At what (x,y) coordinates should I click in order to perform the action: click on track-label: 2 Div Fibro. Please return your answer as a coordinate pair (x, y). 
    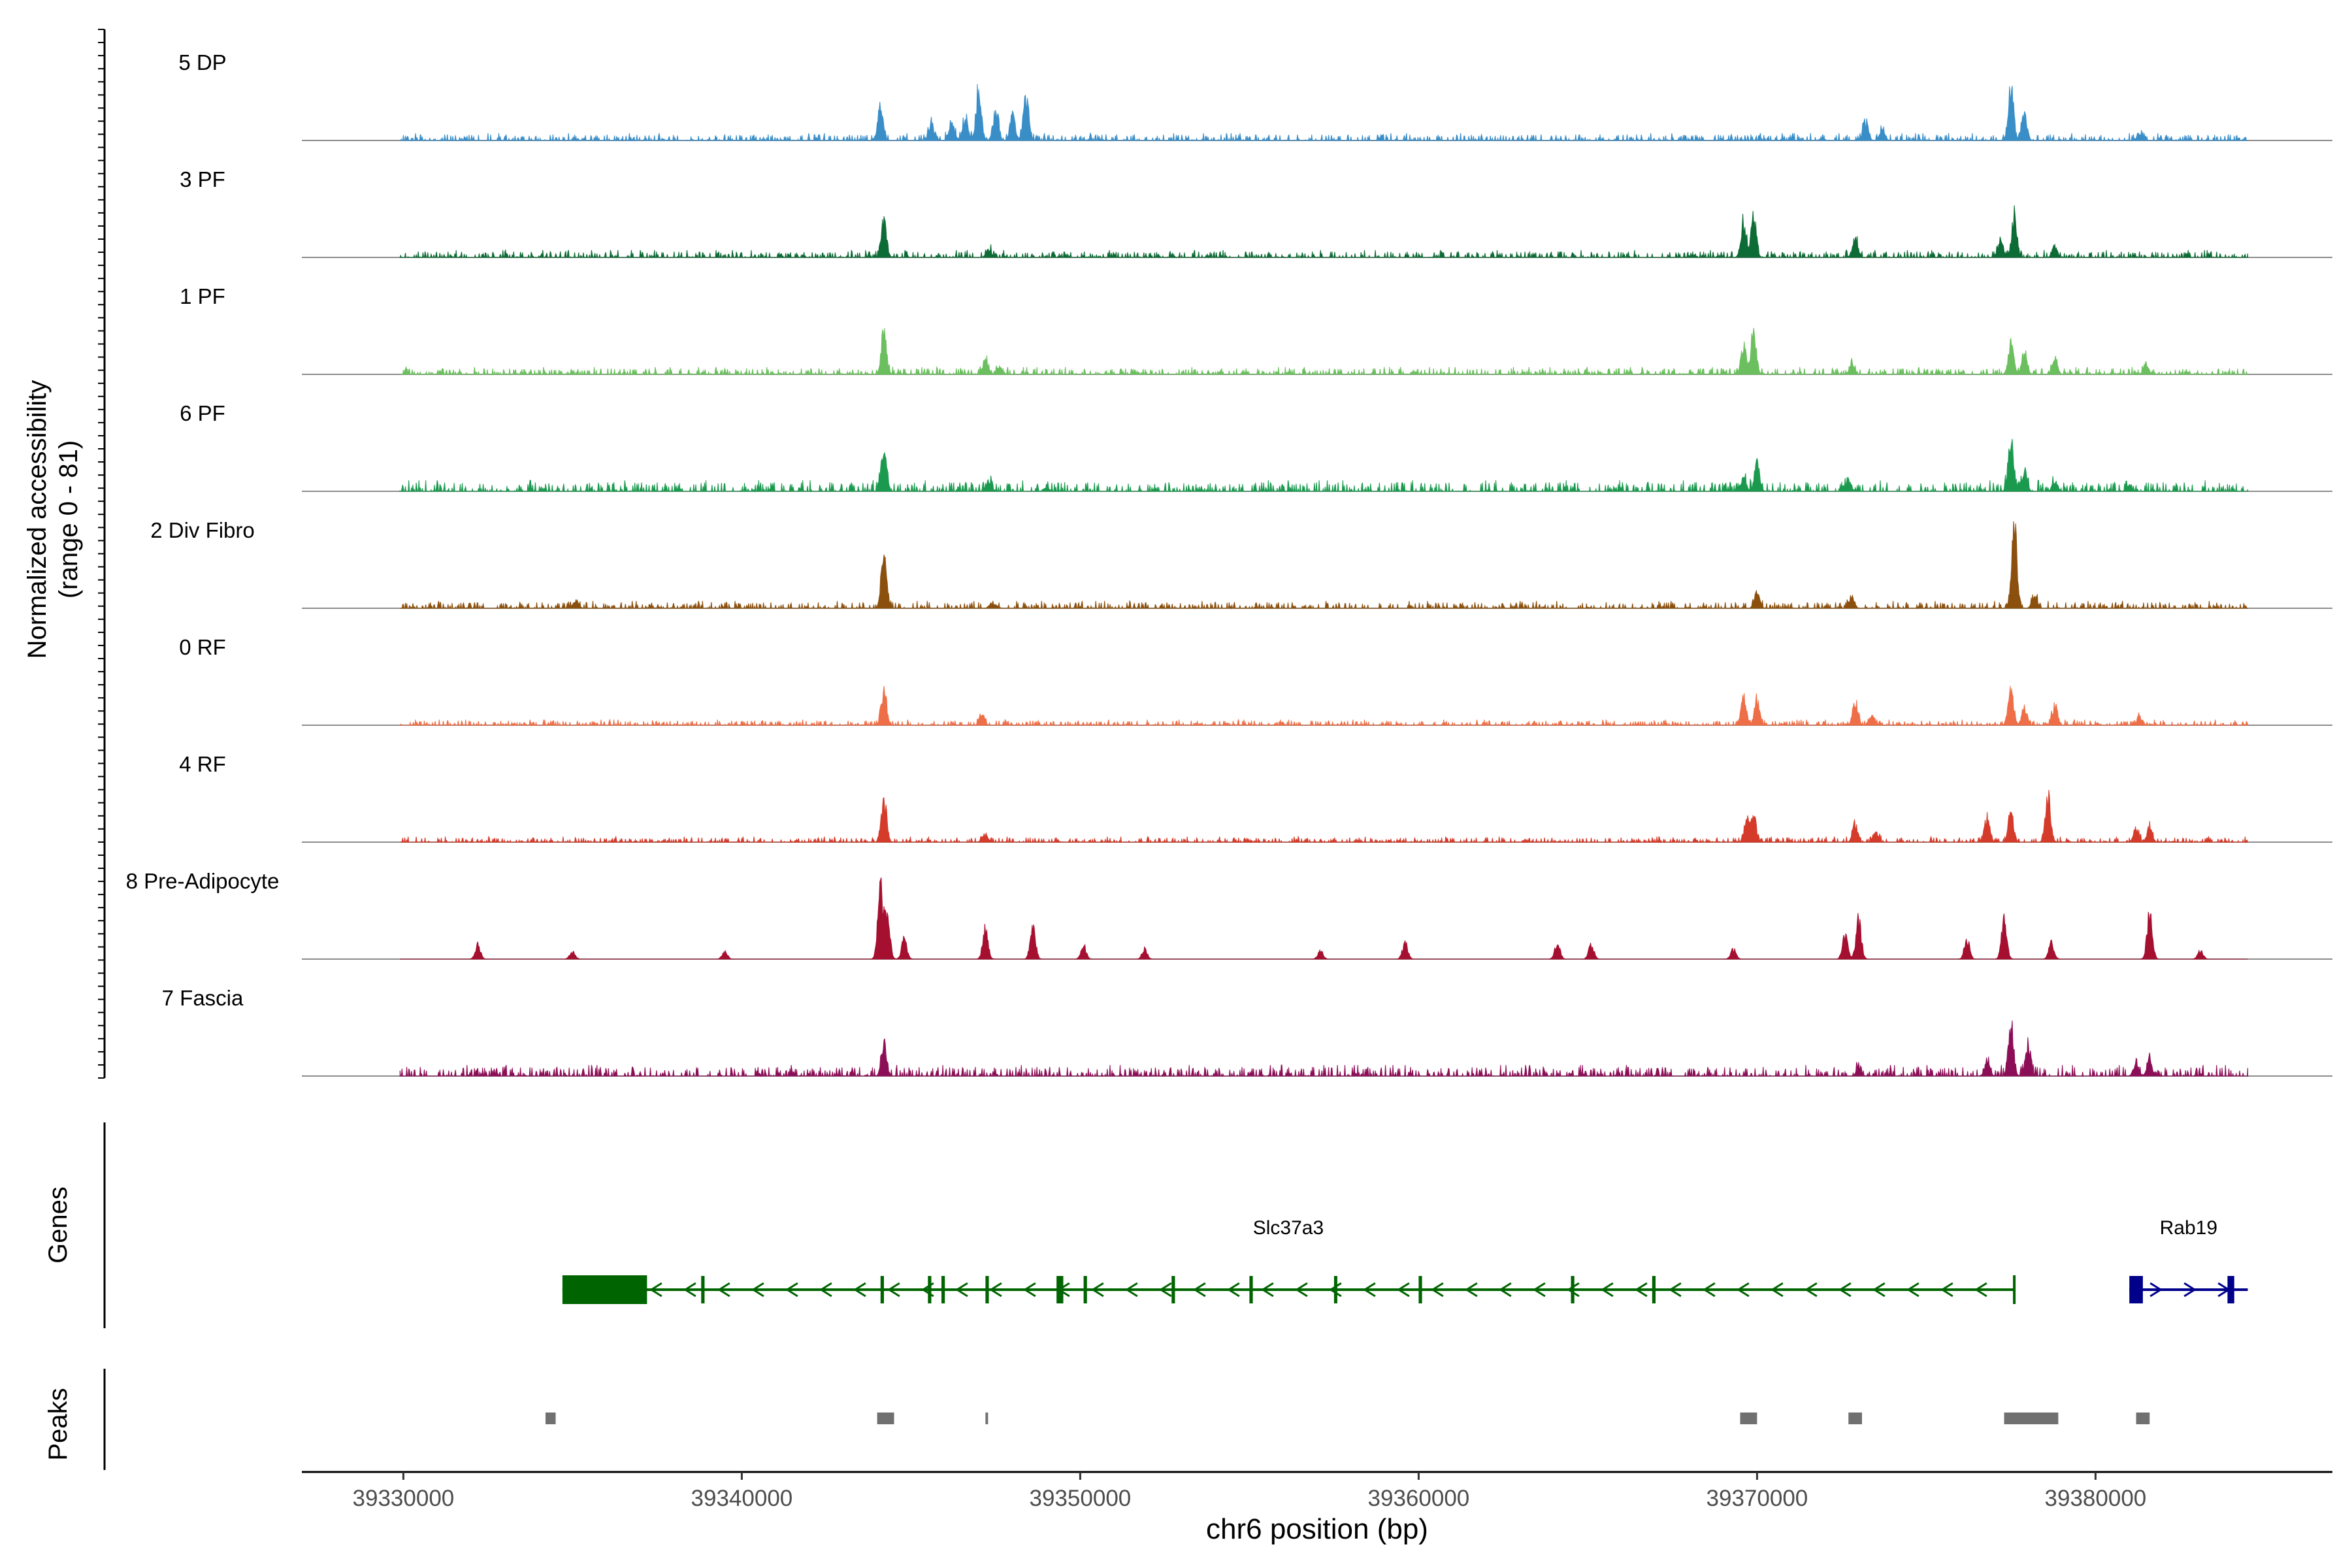
    Looking at the image, I should click on (202, 530).